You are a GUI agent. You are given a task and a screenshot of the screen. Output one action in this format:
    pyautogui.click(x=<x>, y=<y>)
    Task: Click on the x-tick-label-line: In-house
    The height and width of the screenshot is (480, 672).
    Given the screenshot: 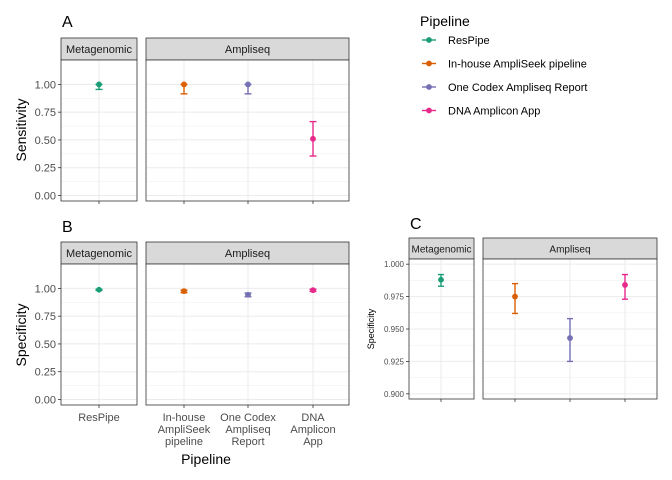 What is the action you would take?
    pyautogui.click(x=184, y=418)
    